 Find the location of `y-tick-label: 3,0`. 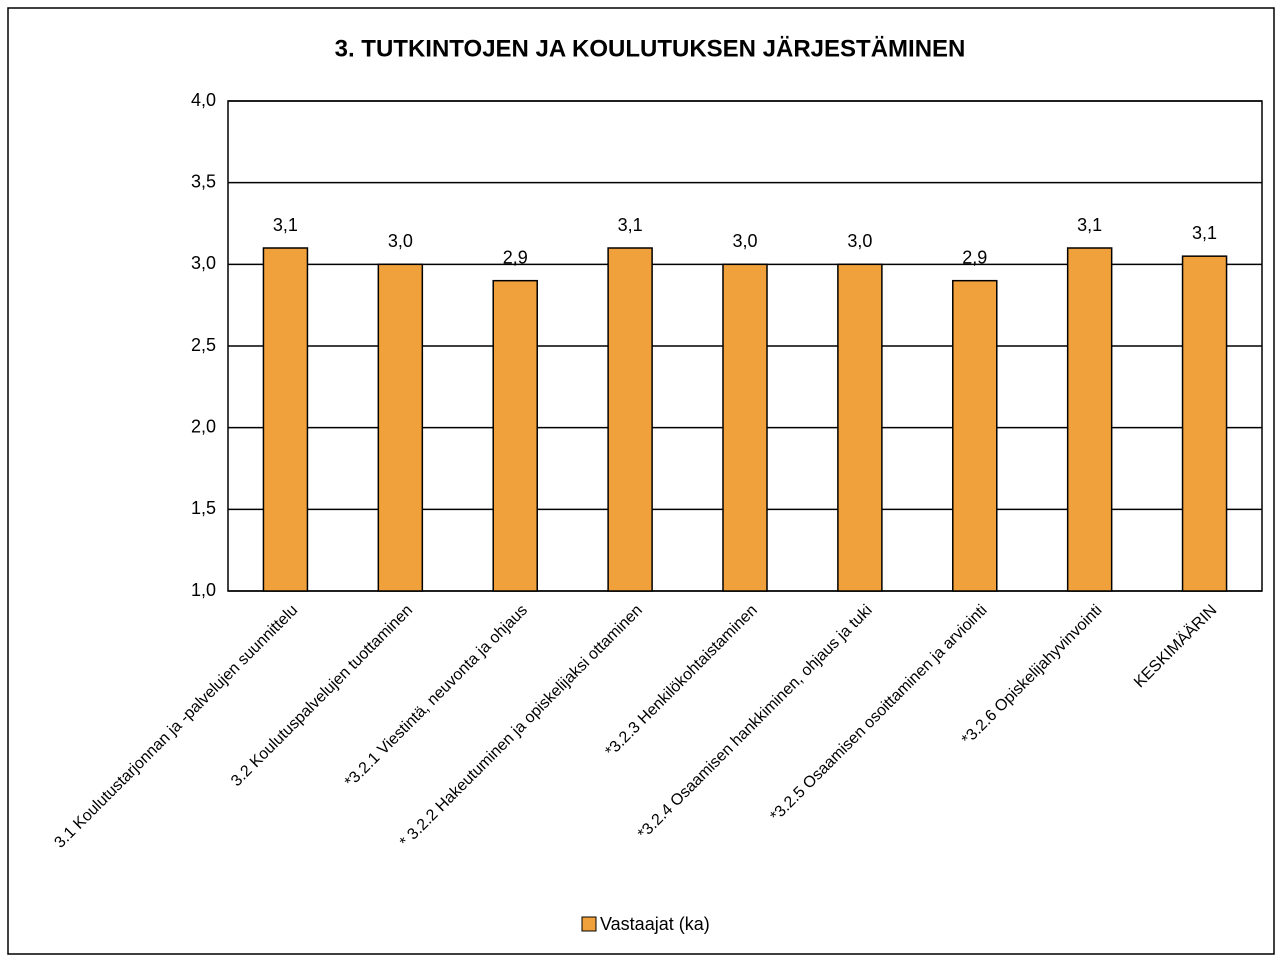

y-tick-label: 3,0 is located at coordinates (203, 263).